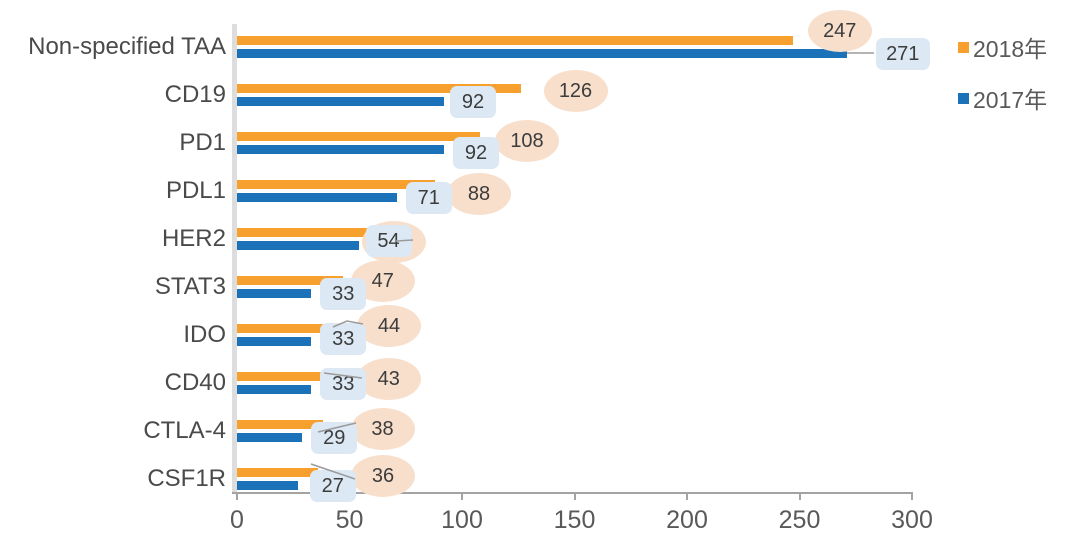 This screenshot has height=549, width=1080. Describe the element at coordinates (527, 141) in the screenshot. I see `data-label-2018: 108` at that location.